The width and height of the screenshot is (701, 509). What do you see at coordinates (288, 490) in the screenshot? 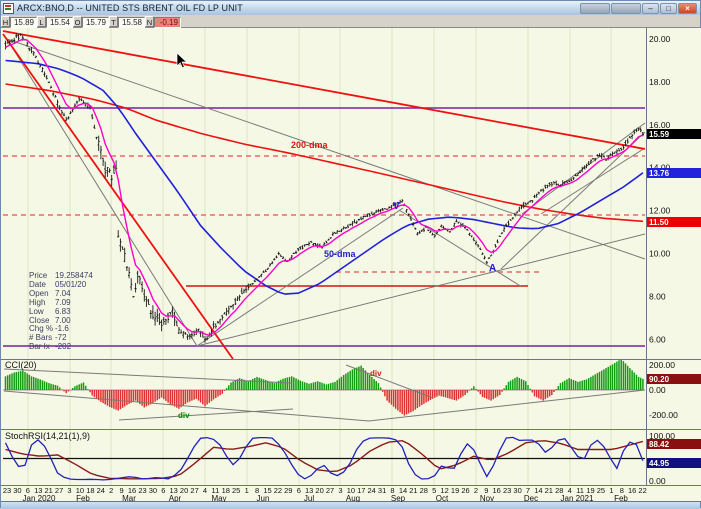
I see `date-axis-tick: 29` at bounding box center [288, 490].